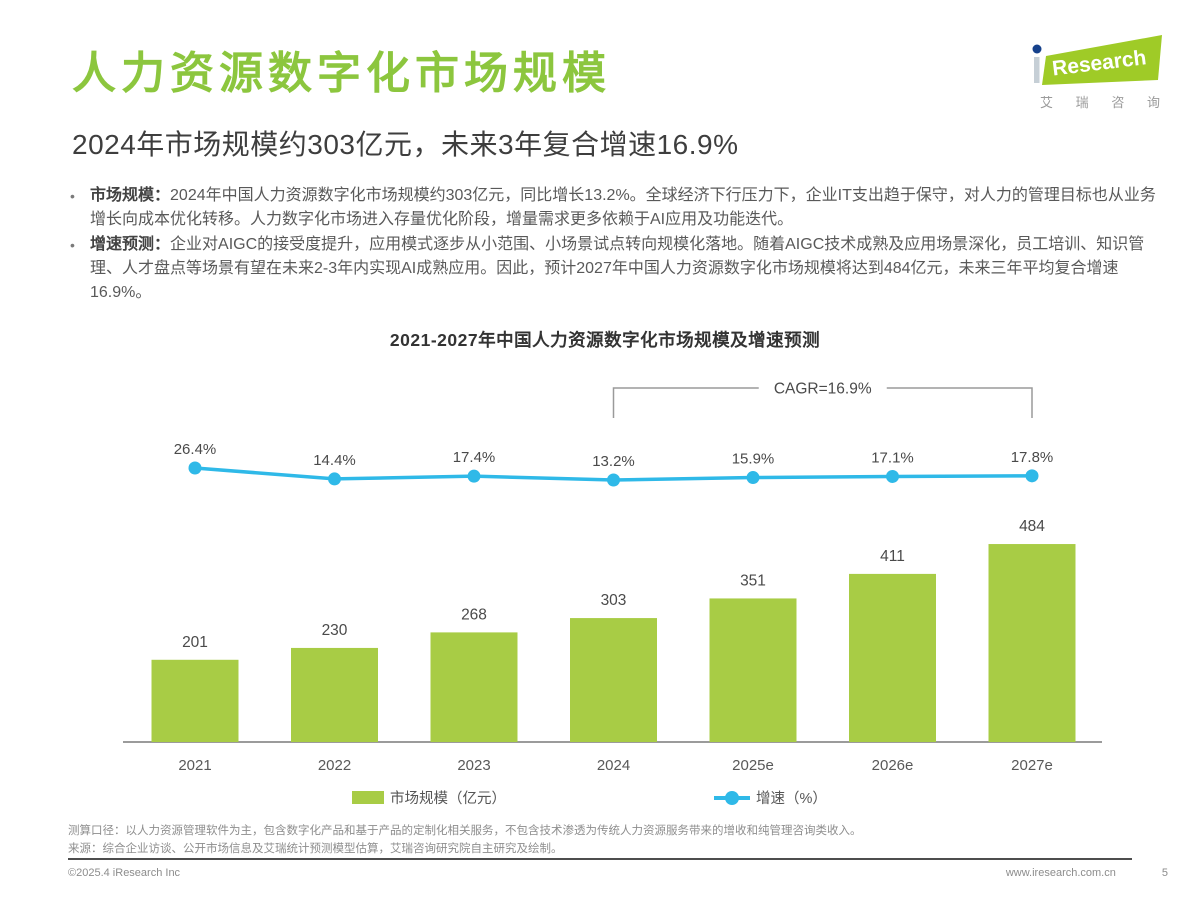 The width and height of the screenshot is (1200, 900). Describe the element at coordinates (1118, 102) in the screenshot. I see `logo-cn-char: 咨` at that location.